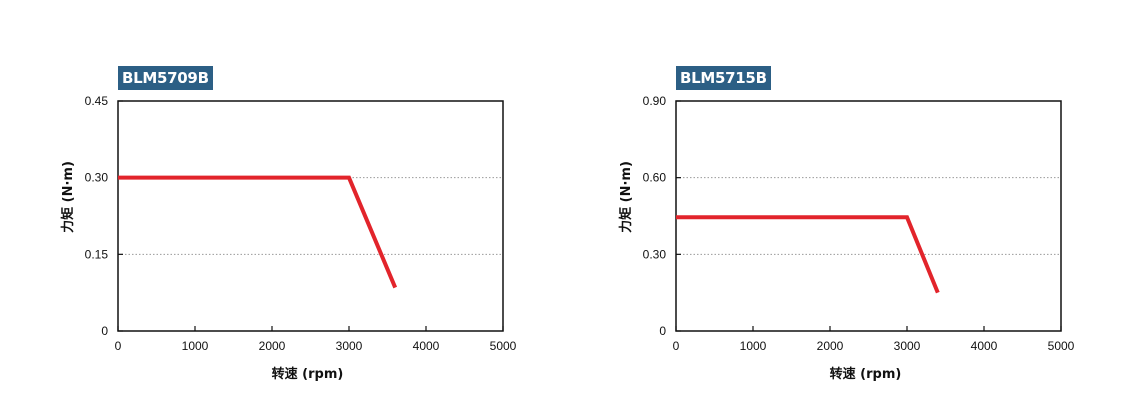 This screenshot has width=1139, height=420. What do you see at coordinates (165, 78) in the screenshot?
I see `chart-title: BLM5709B` at bounding box center [165, 78].